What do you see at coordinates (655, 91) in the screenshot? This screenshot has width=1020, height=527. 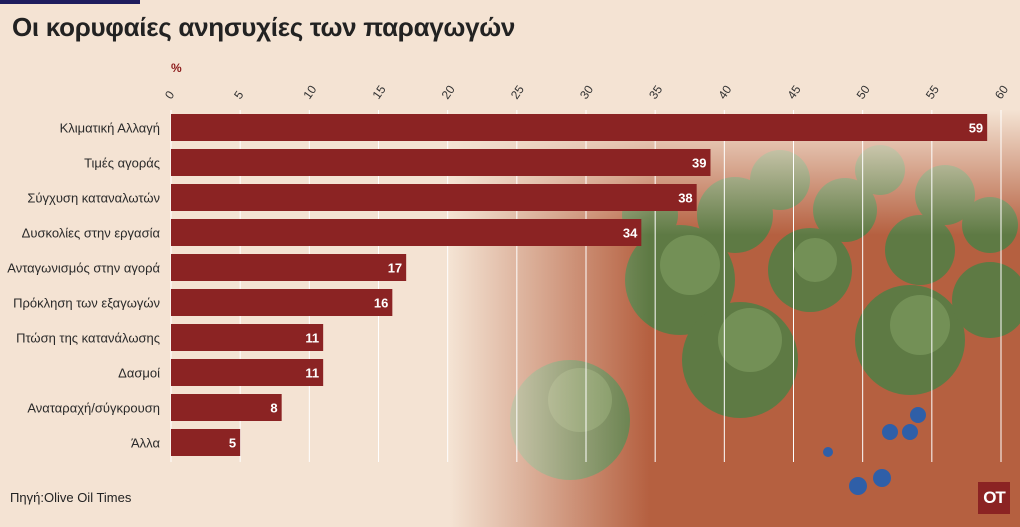 I see `x-tick-label: 35` at bounding box center [655, 91].